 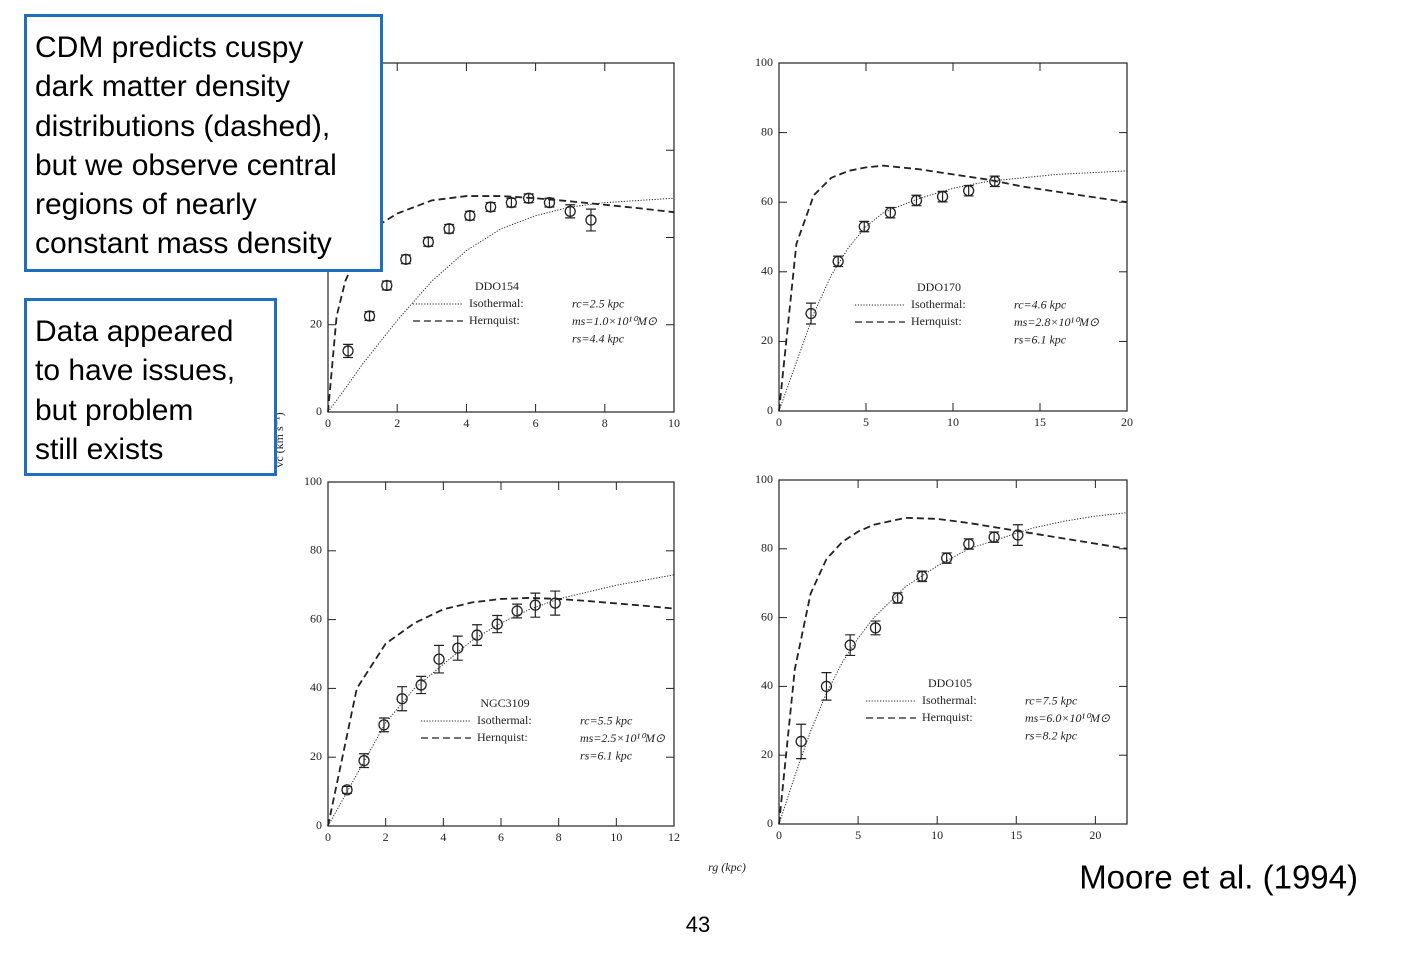 What do you see at coordinates (1051, 735) in the screenshot?
I see `model-parameter: rs=8.2 kpc` at bounding box center [1051, 735].